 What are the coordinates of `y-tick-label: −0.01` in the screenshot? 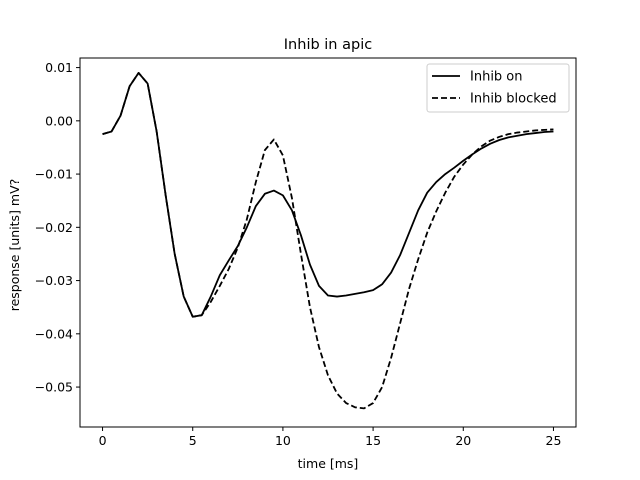 It's located at (54, 174).